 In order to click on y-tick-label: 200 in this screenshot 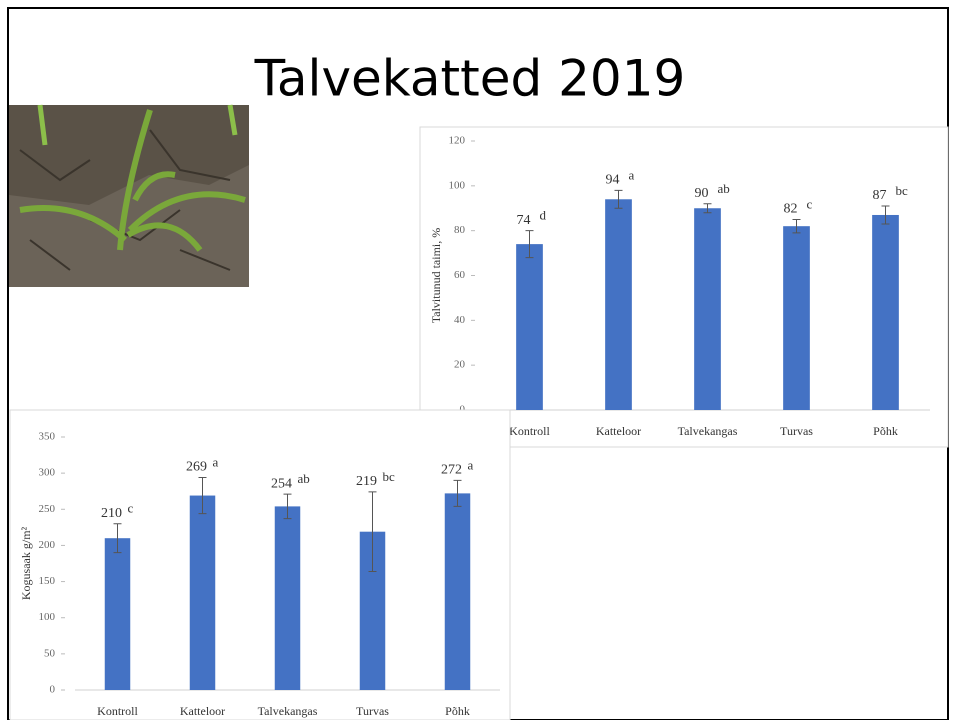, I will do `click(47, 545)`.